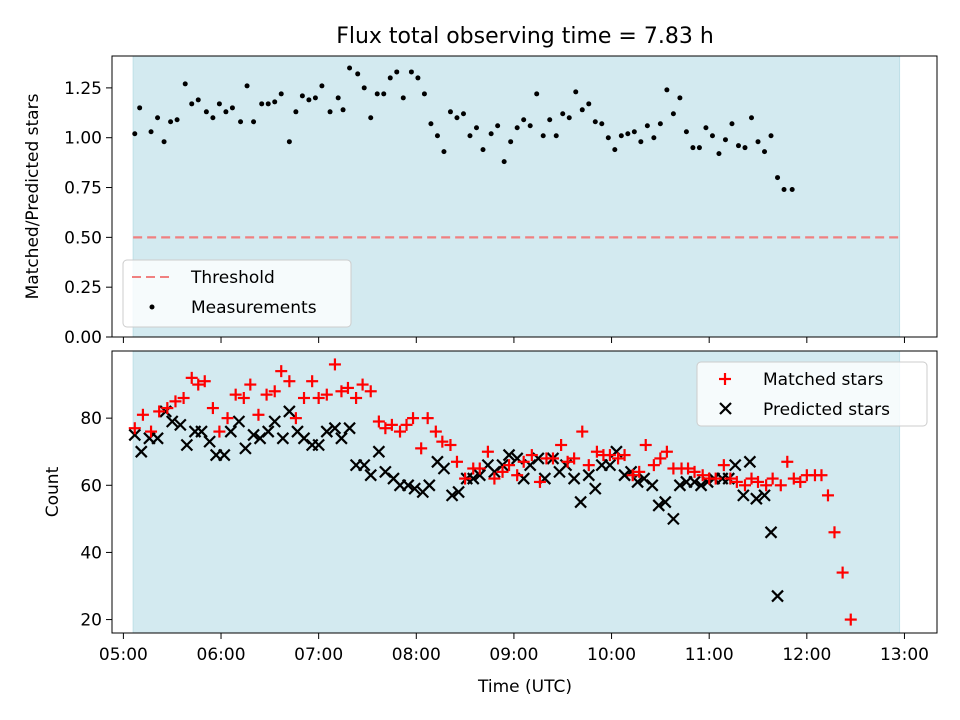 This screenshot has width=960, height=720. Describe the element at coordinates (83, 238) in the screenshot. I see `y-tick-label: 0.50` at that location.